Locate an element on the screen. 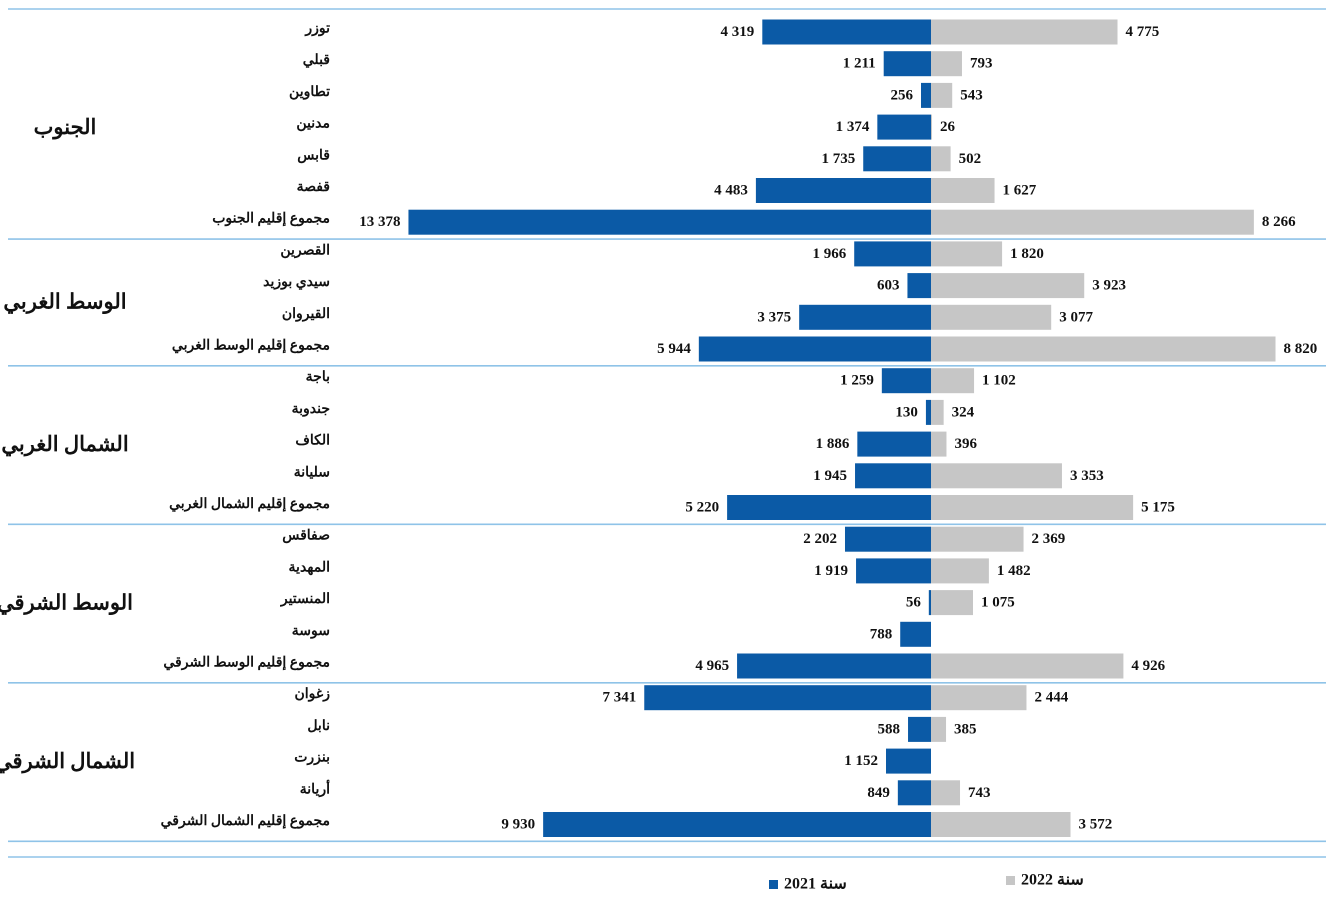  data-label-2022: 4 775 is located at coordinates (1143, 32).